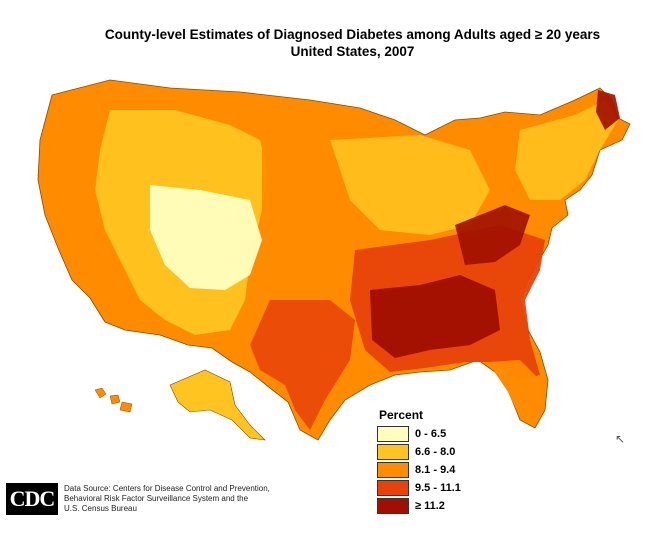 This screenshot has height=545, width=645. I want to click on legend-label: 9.5 - 11.1, so click(438, 488).